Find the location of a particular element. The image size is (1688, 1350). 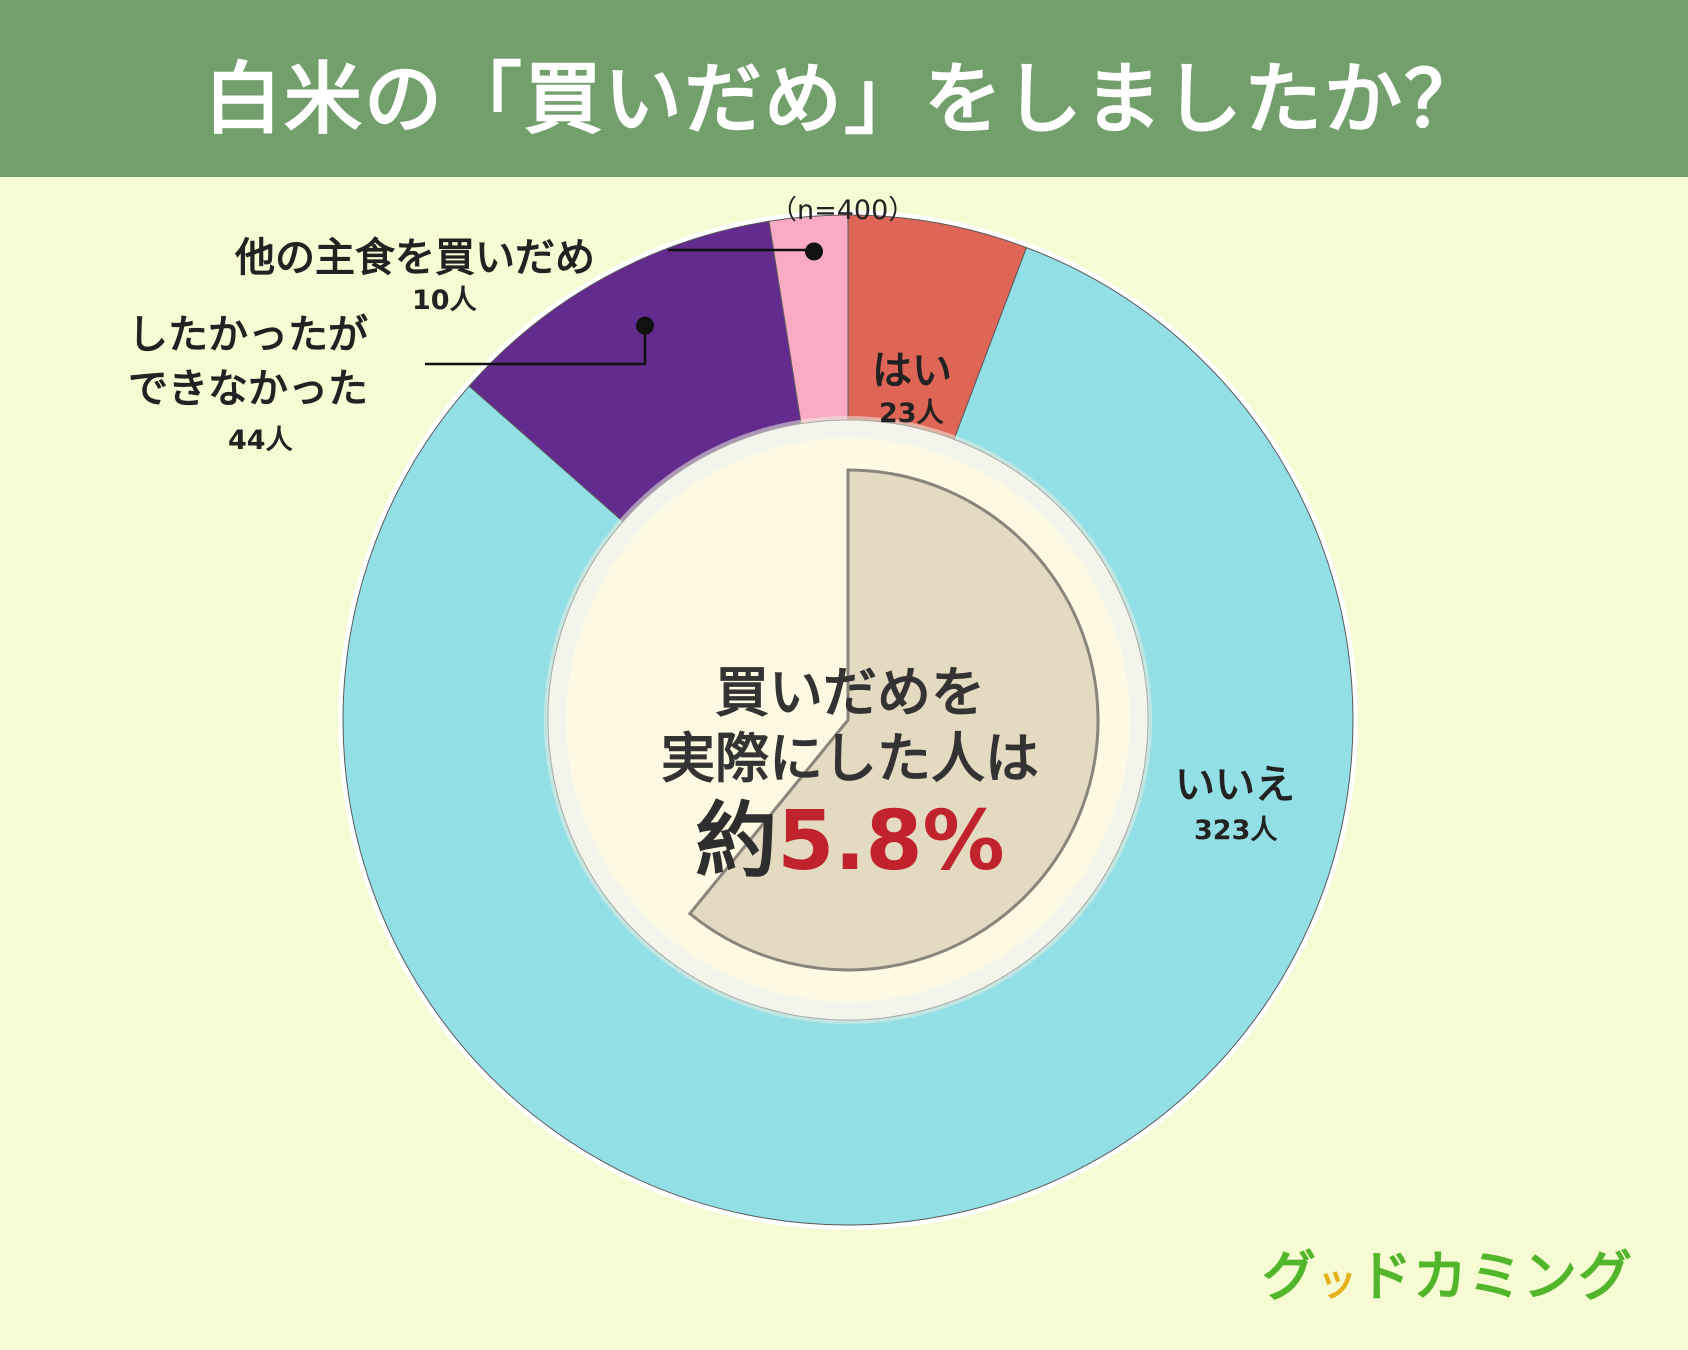

could-not-buy-label: したかったが できなかった is located at coordinates (248, 362).